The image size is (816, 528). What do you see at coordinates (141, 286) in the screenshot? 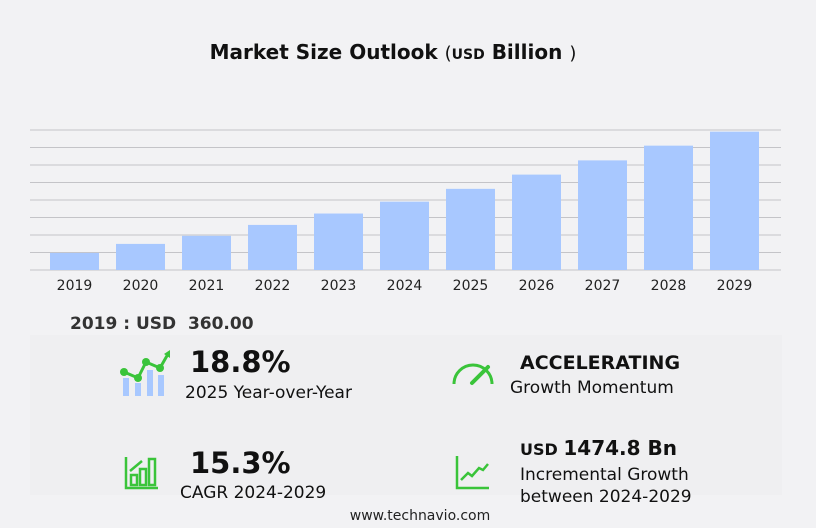
I see `x-tick-label: 2020` at bounding box center [141, 286].